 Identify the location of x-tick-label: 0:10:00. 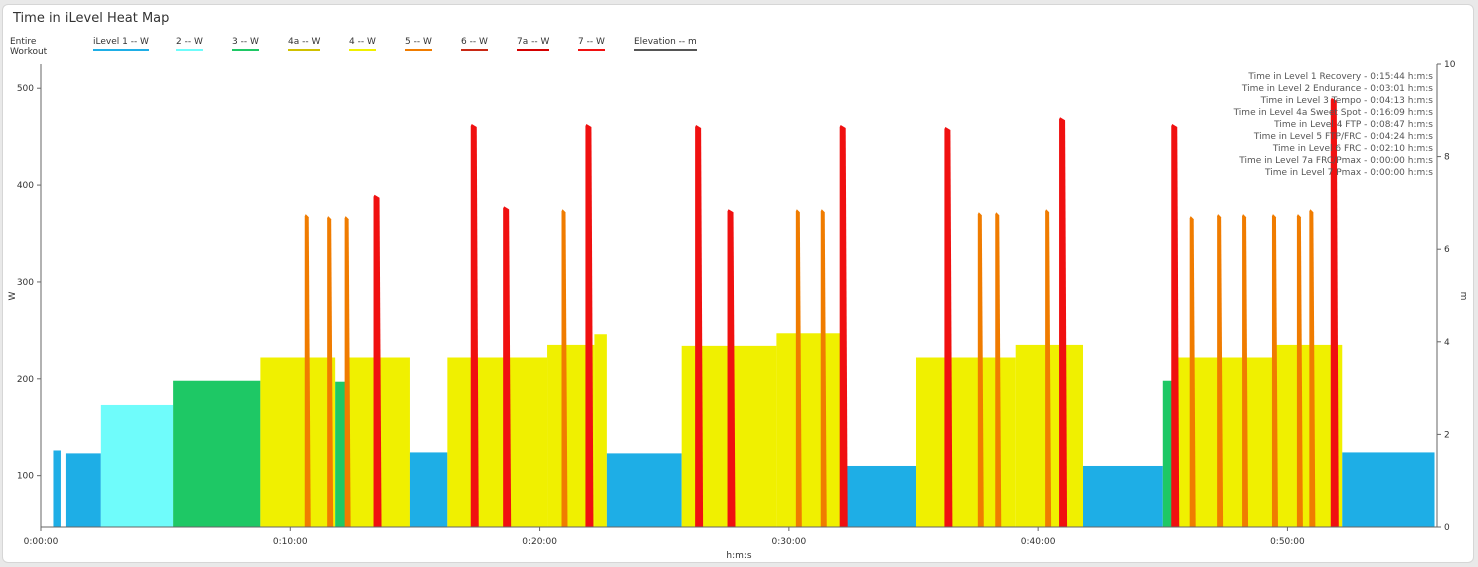
(290, 542).